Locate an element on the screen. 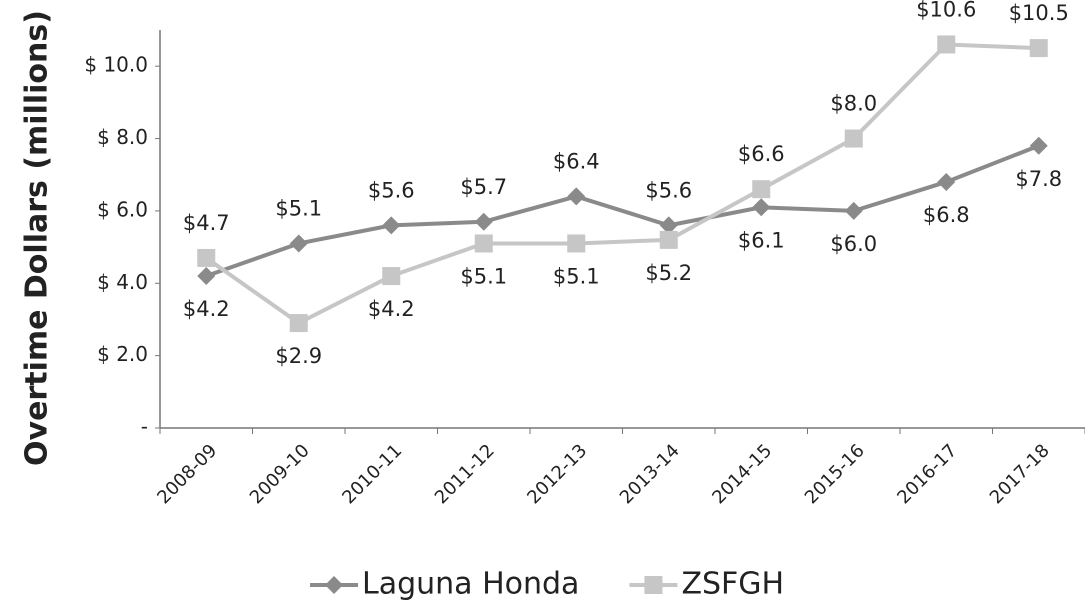 Image resolution: width=1085 pixels, height=606 pixels. x-tick-label: 2010-11 is located at coordinates (372, 474).